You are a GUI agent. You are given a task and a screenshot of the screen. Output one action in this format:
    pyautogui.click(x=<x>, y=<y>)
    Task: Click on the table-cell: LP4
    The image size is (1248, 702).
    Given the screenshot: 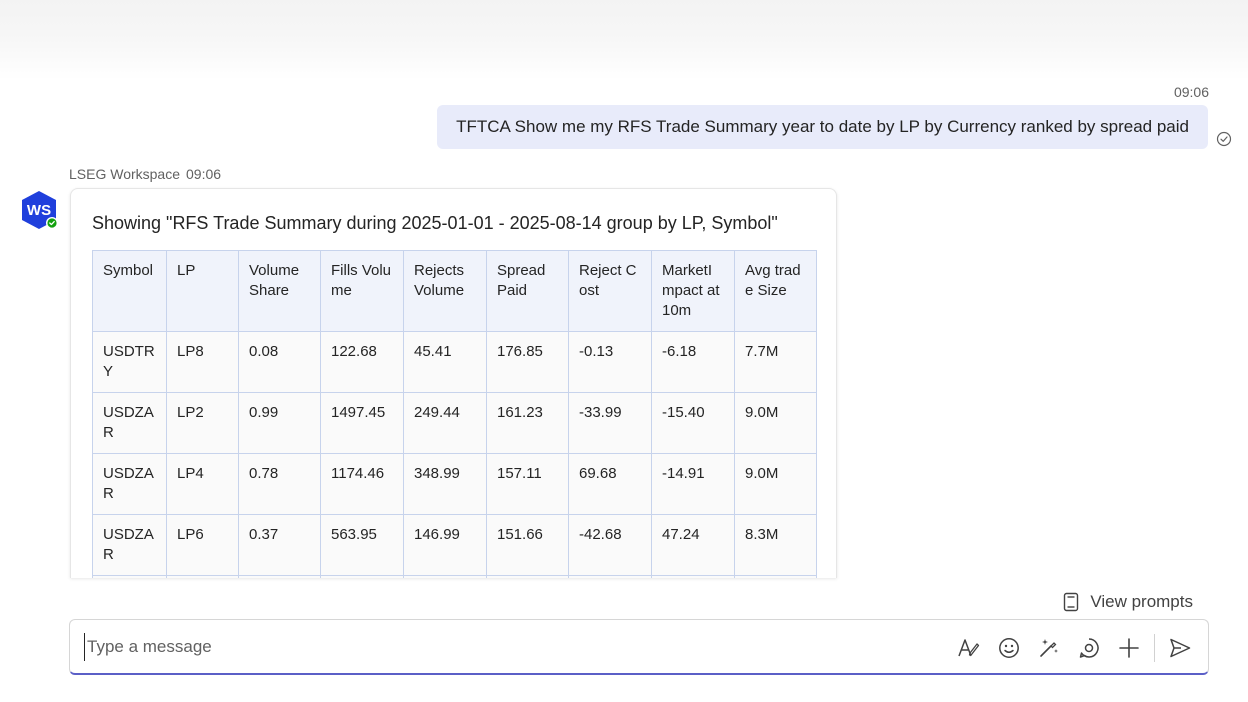 What is the action you would take?
    pyautogui.click(x=202, y=484)
    